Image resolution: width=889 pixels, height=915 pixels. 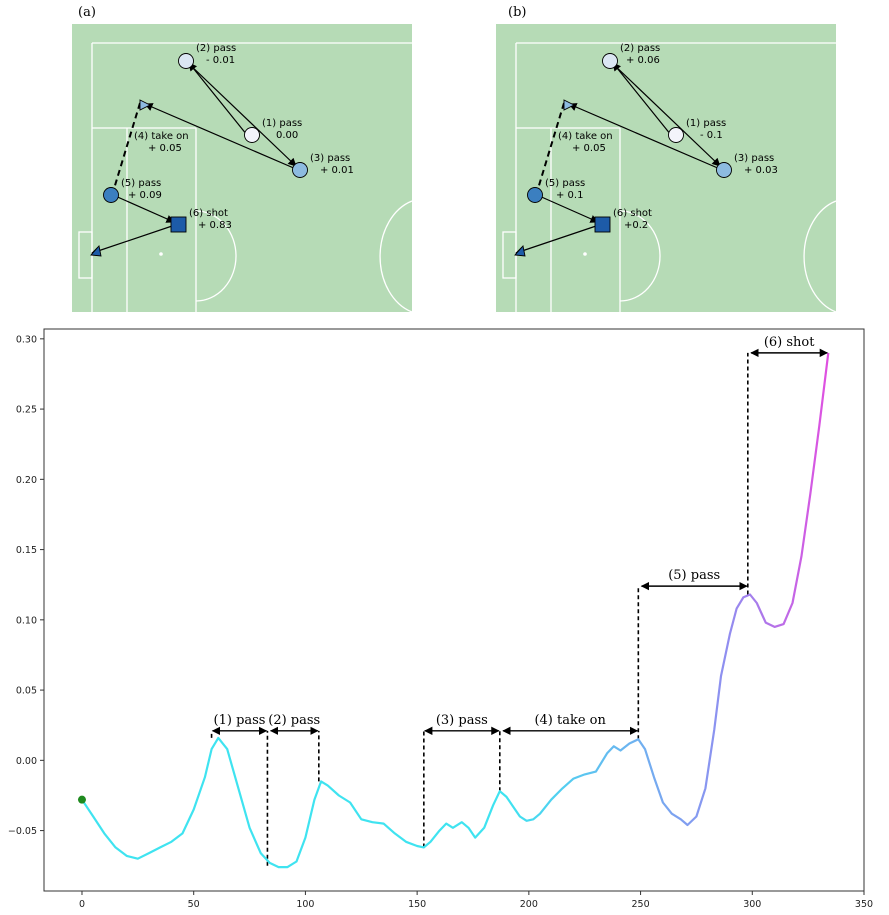 What do you see at coordinates (640, 904) in the screenshot?
I see `x-tick-label: 250` at bounding box center [640, 904].